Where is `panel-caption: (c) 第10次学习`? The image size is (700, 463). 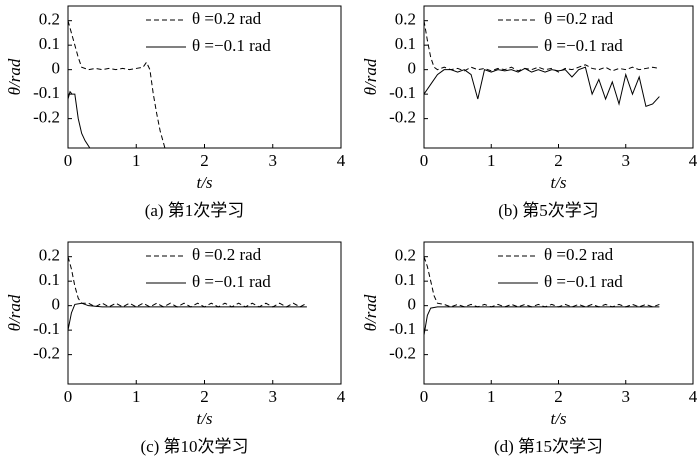
panel-caption: (c) 第10次学习 is located at coordinates (194, 446).